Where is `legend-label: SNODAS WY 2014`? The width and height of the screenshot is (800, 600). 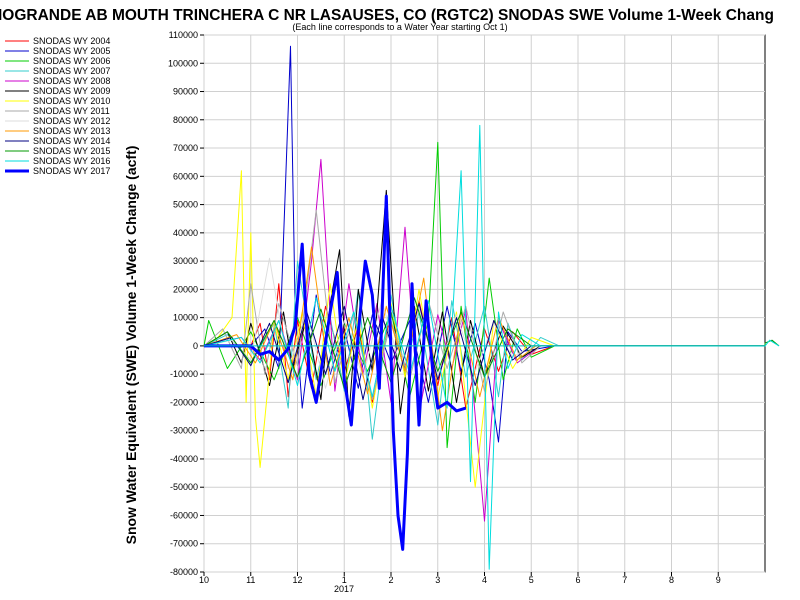
legend-label: SNODAS WY 2014 is located at coordinates (71, 141).